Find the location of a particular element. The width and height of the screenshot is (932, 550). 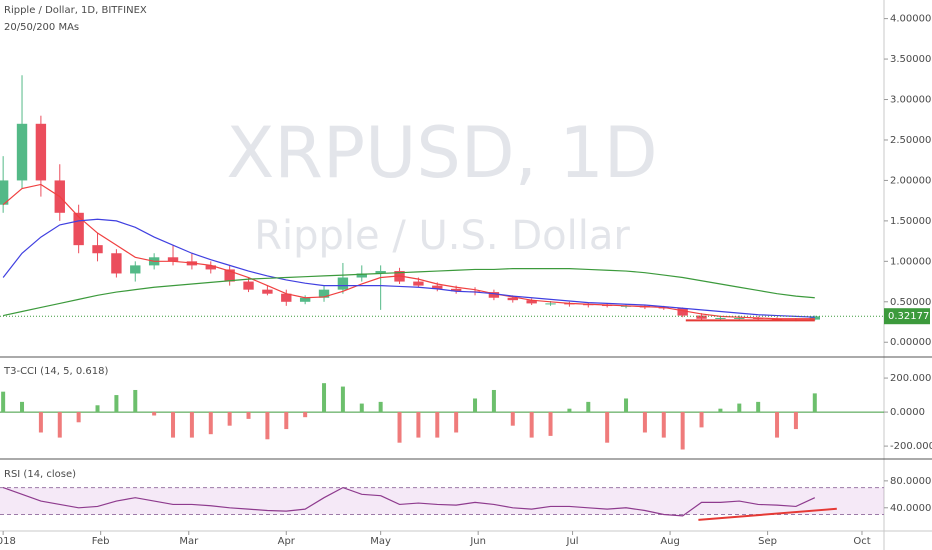

x-tick-label: Jul is located at coordinates (572, 541).